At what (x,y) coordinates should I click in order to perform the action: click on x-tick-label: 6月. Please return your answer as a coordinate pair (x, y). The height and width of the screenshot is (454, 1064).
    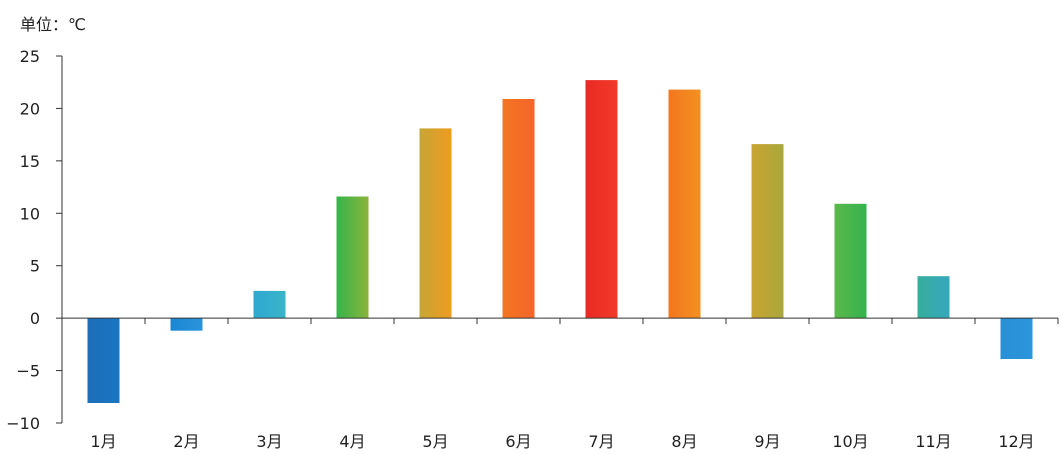
    Looking at the image, I should click on (518, 441).